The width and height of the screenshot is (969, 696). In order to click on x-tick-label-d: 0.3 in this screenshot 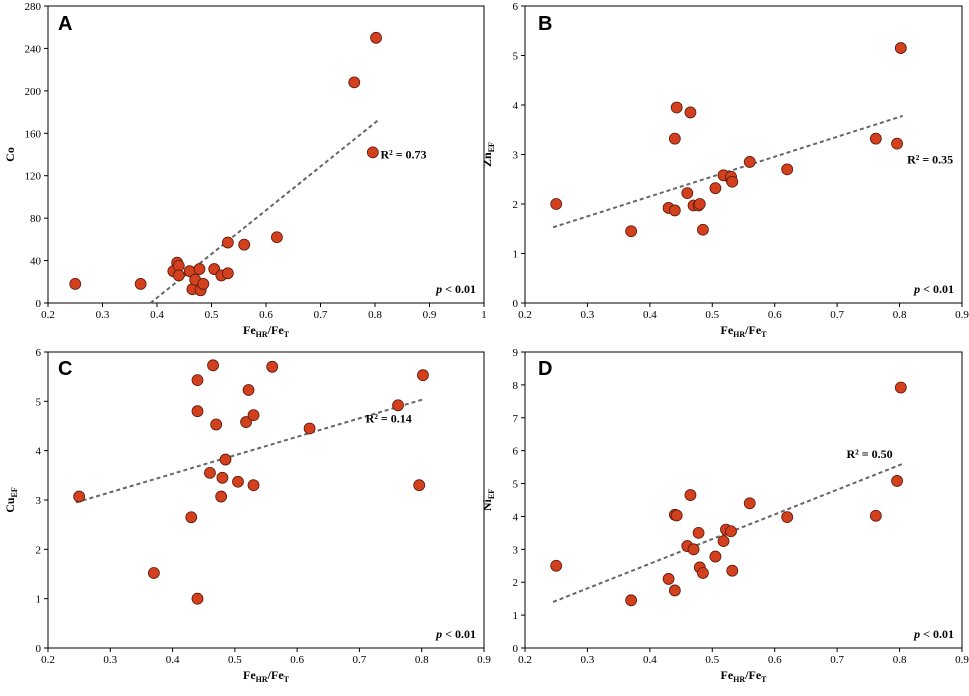, I will do `click(588, 660)`.